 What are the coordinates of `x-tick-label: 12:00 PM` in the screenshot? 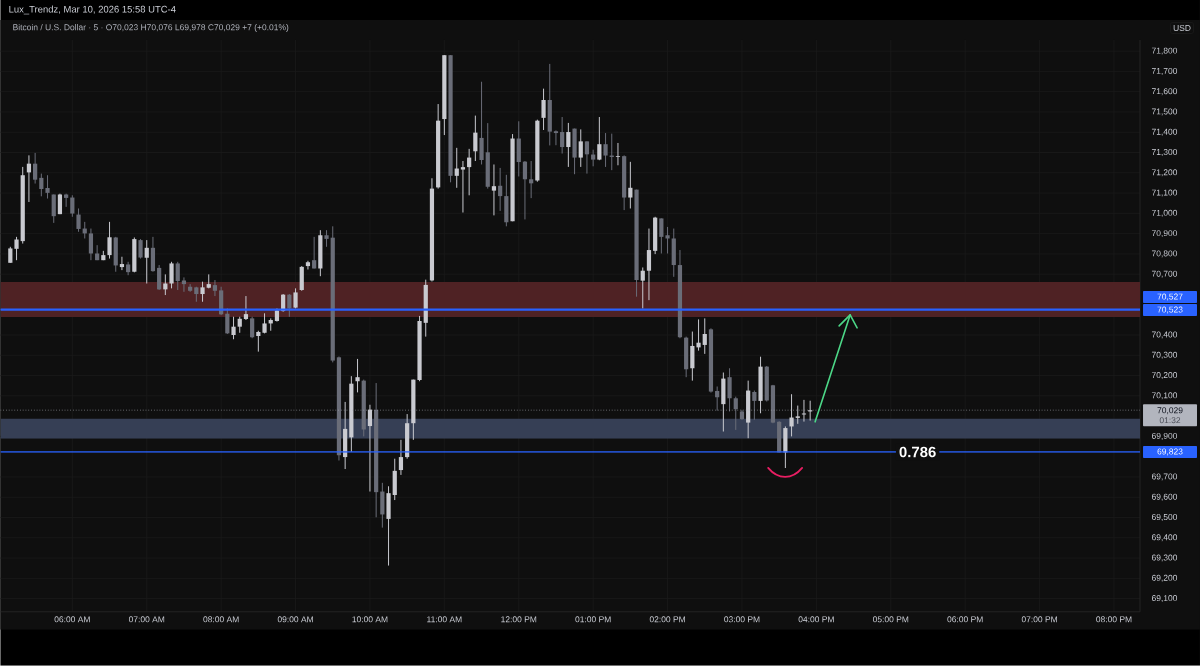 It's located at (519, 619).